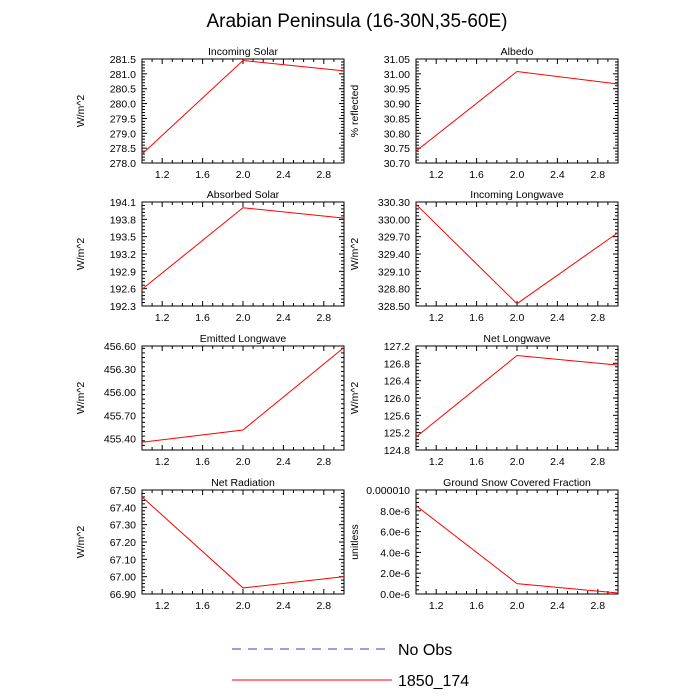  Describe the element at coordinates (388, 491) in the screenshot. I see `y-tick-label: 0.000010` at that location.